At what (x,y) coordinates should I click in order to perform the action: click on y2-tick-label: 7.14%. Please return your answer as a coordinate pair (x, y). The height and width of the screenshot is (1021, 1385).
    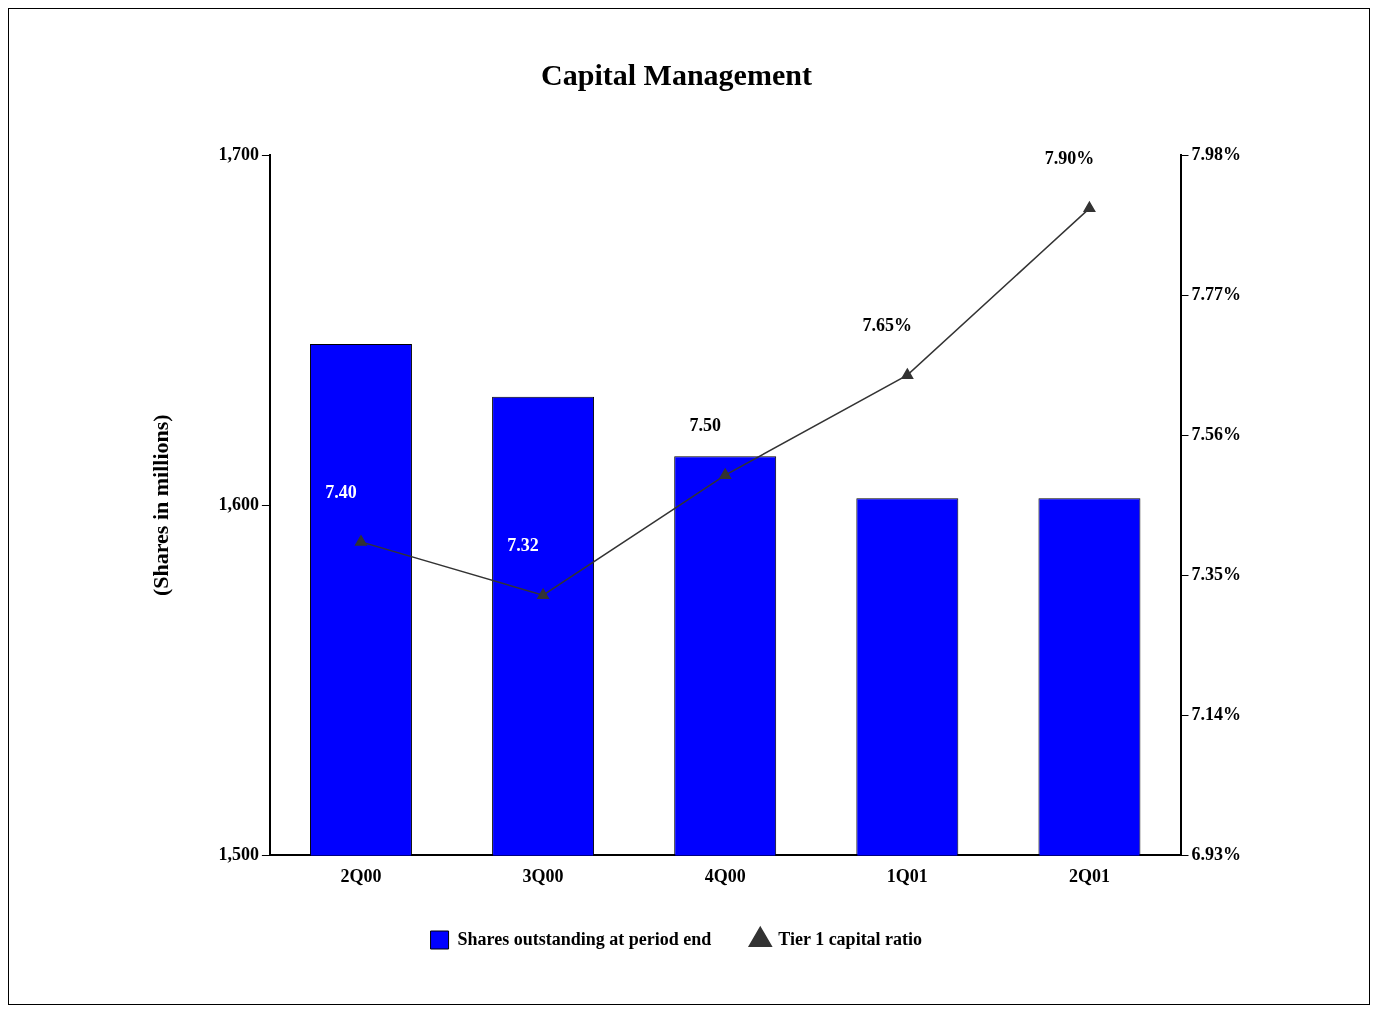
    Looking at the image, I should click on (1216, 713).